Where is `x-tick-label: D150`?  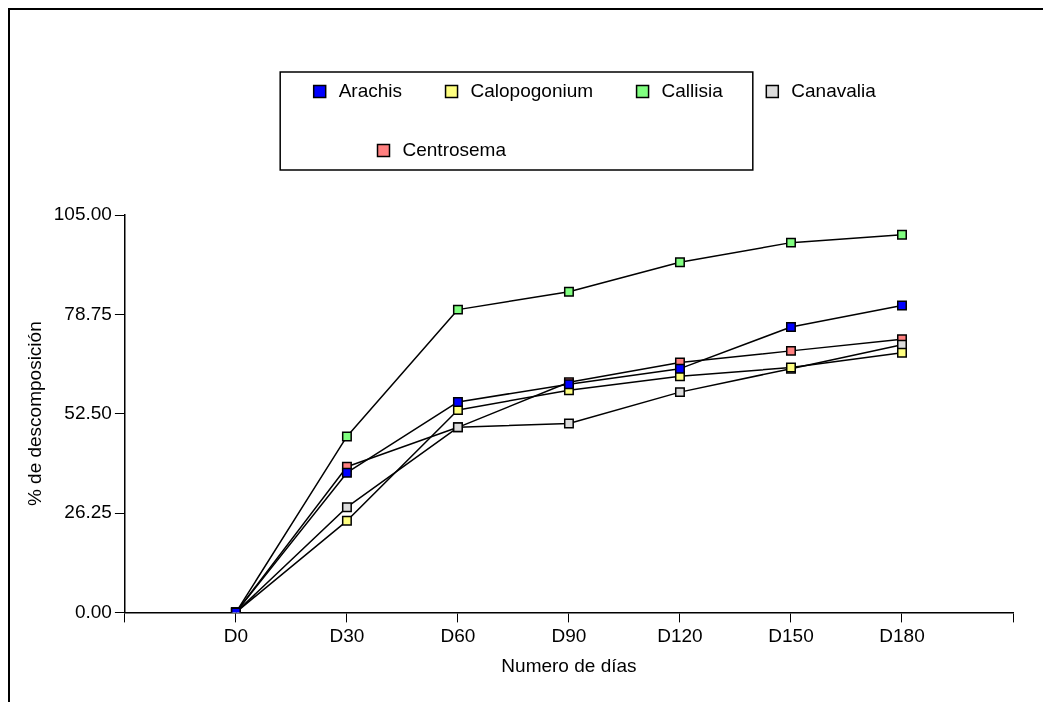
x-tick-label: D150 is located at coordinates (791, 636).